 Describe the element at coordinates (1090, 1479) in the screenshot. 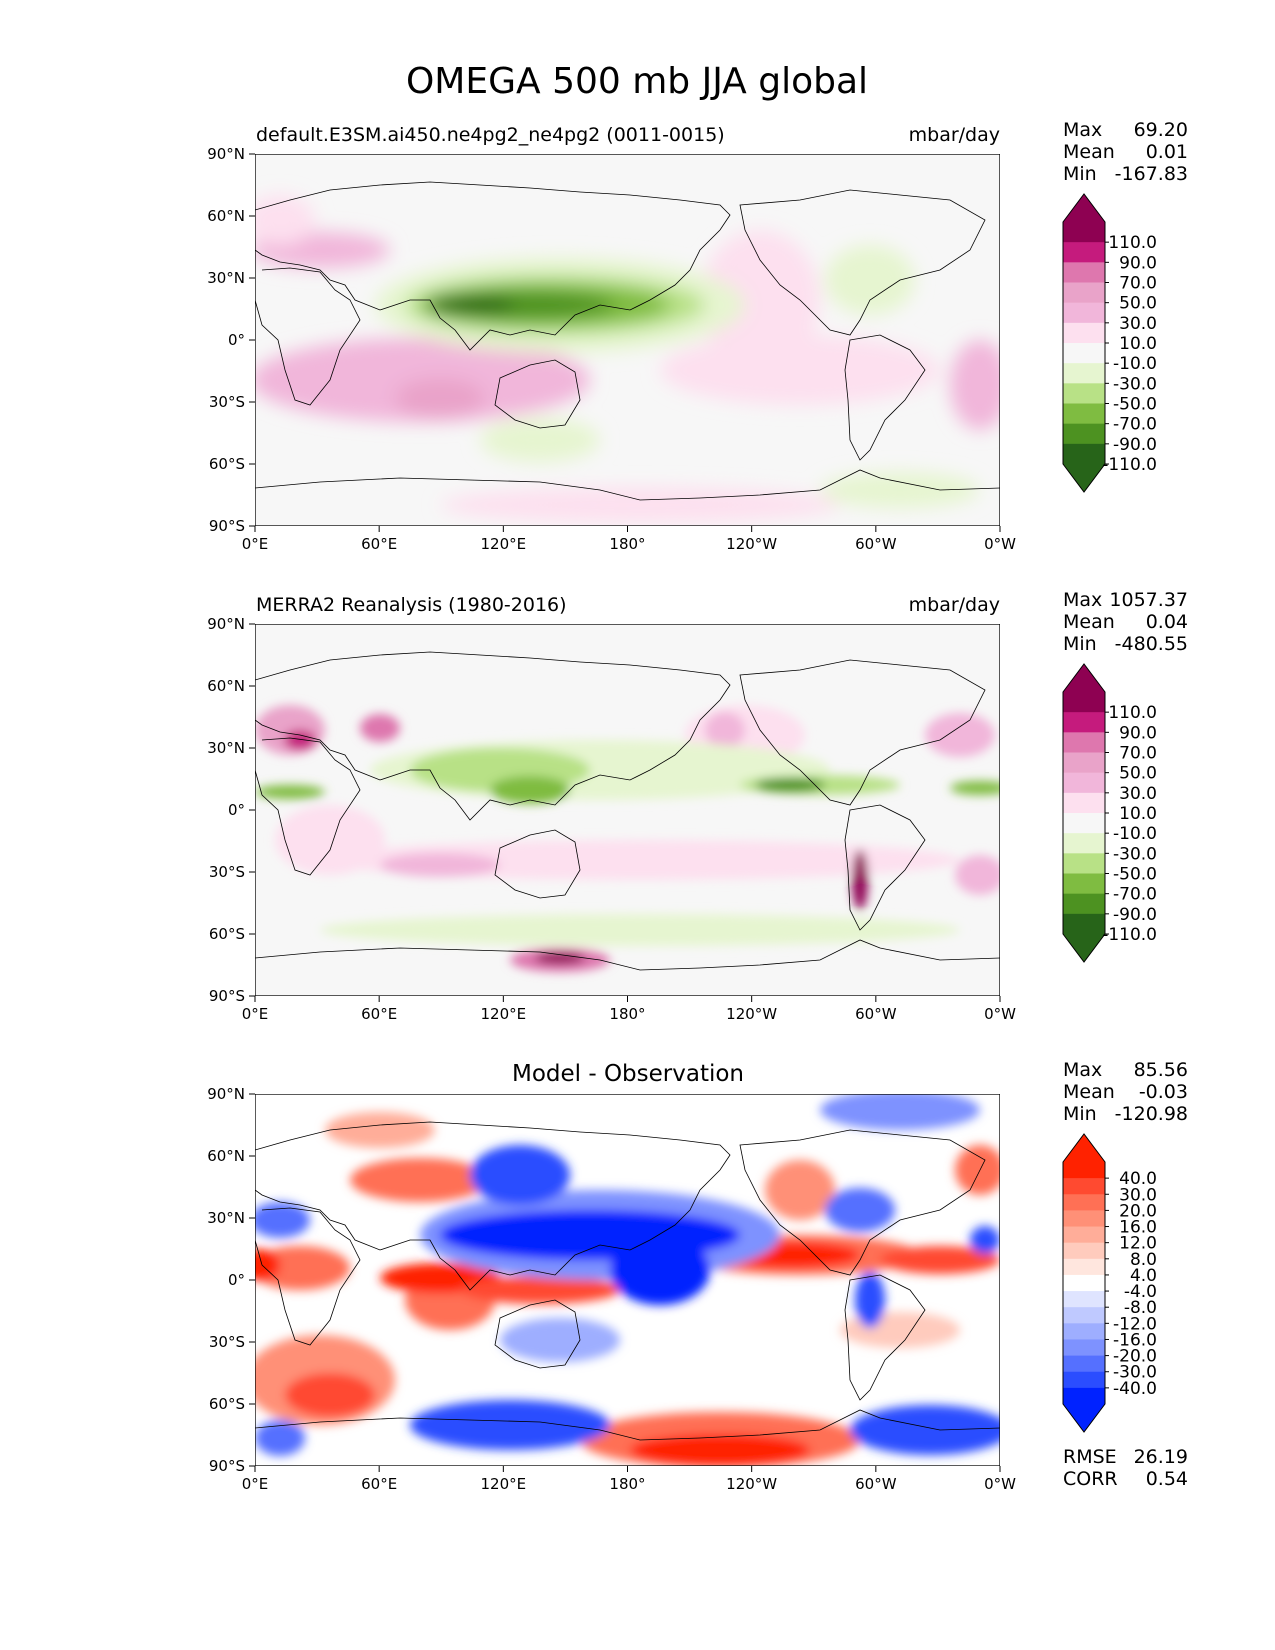

I see `stat-label: CORR` at that location.